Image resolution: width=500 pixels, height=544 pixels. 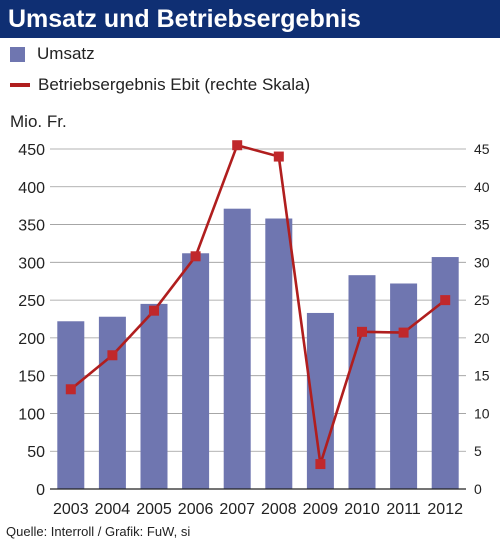 What do you see at coordinates (20, 85) in the screenshot?
I see `legend-swatch-line` at bounding box center [20, 85].